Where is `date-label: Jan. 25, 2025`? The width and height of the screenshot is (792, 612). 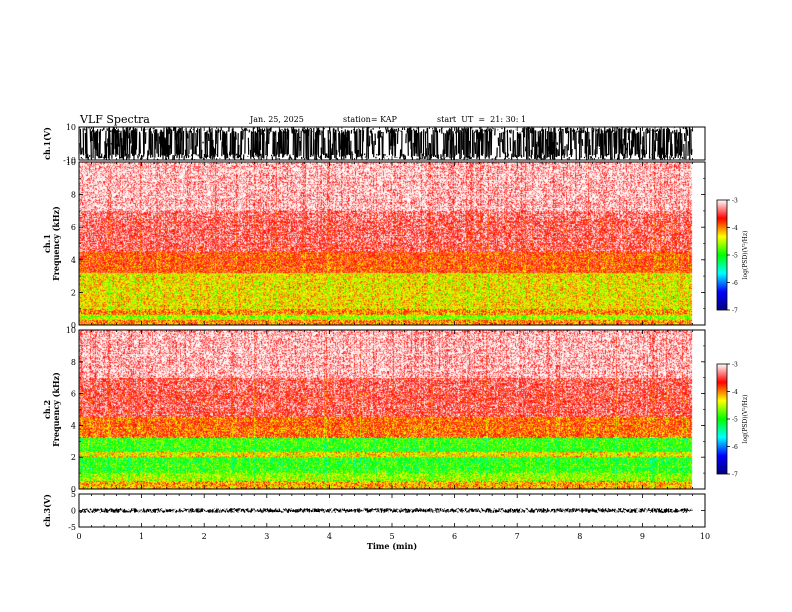 date-label: Jan. 25, 2025 is located at coordinates (277, 119).